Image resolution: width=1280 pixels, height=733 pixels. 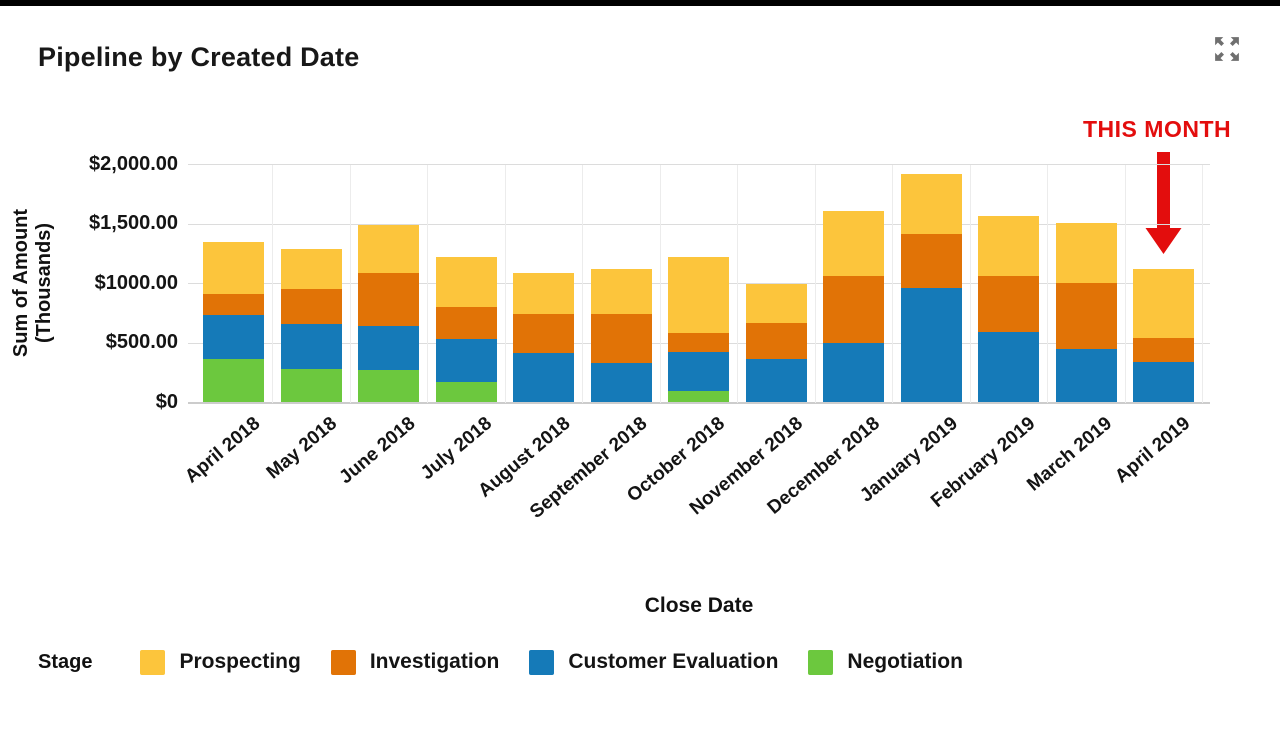 What do you see at coordinates (311, 386) in the screenshot?
I see `segment-negotiation-may-2018` at bounding box center [311, 386].